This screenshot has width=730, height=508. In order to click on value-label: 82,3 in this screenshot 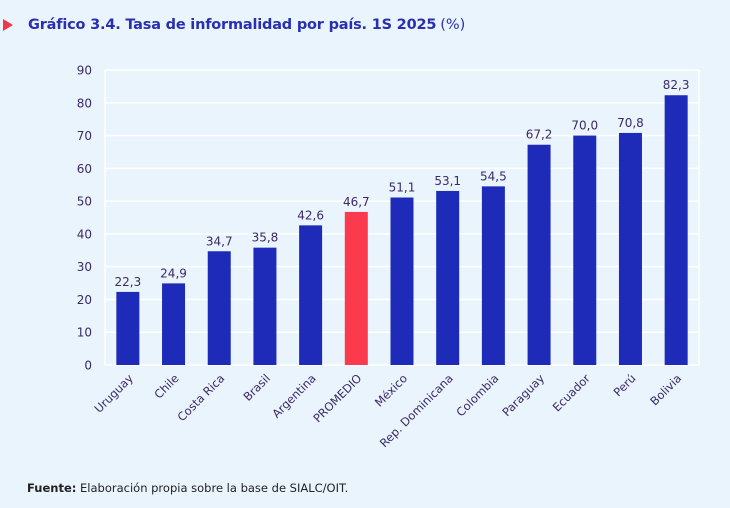, I will do `click(676, 85)`.